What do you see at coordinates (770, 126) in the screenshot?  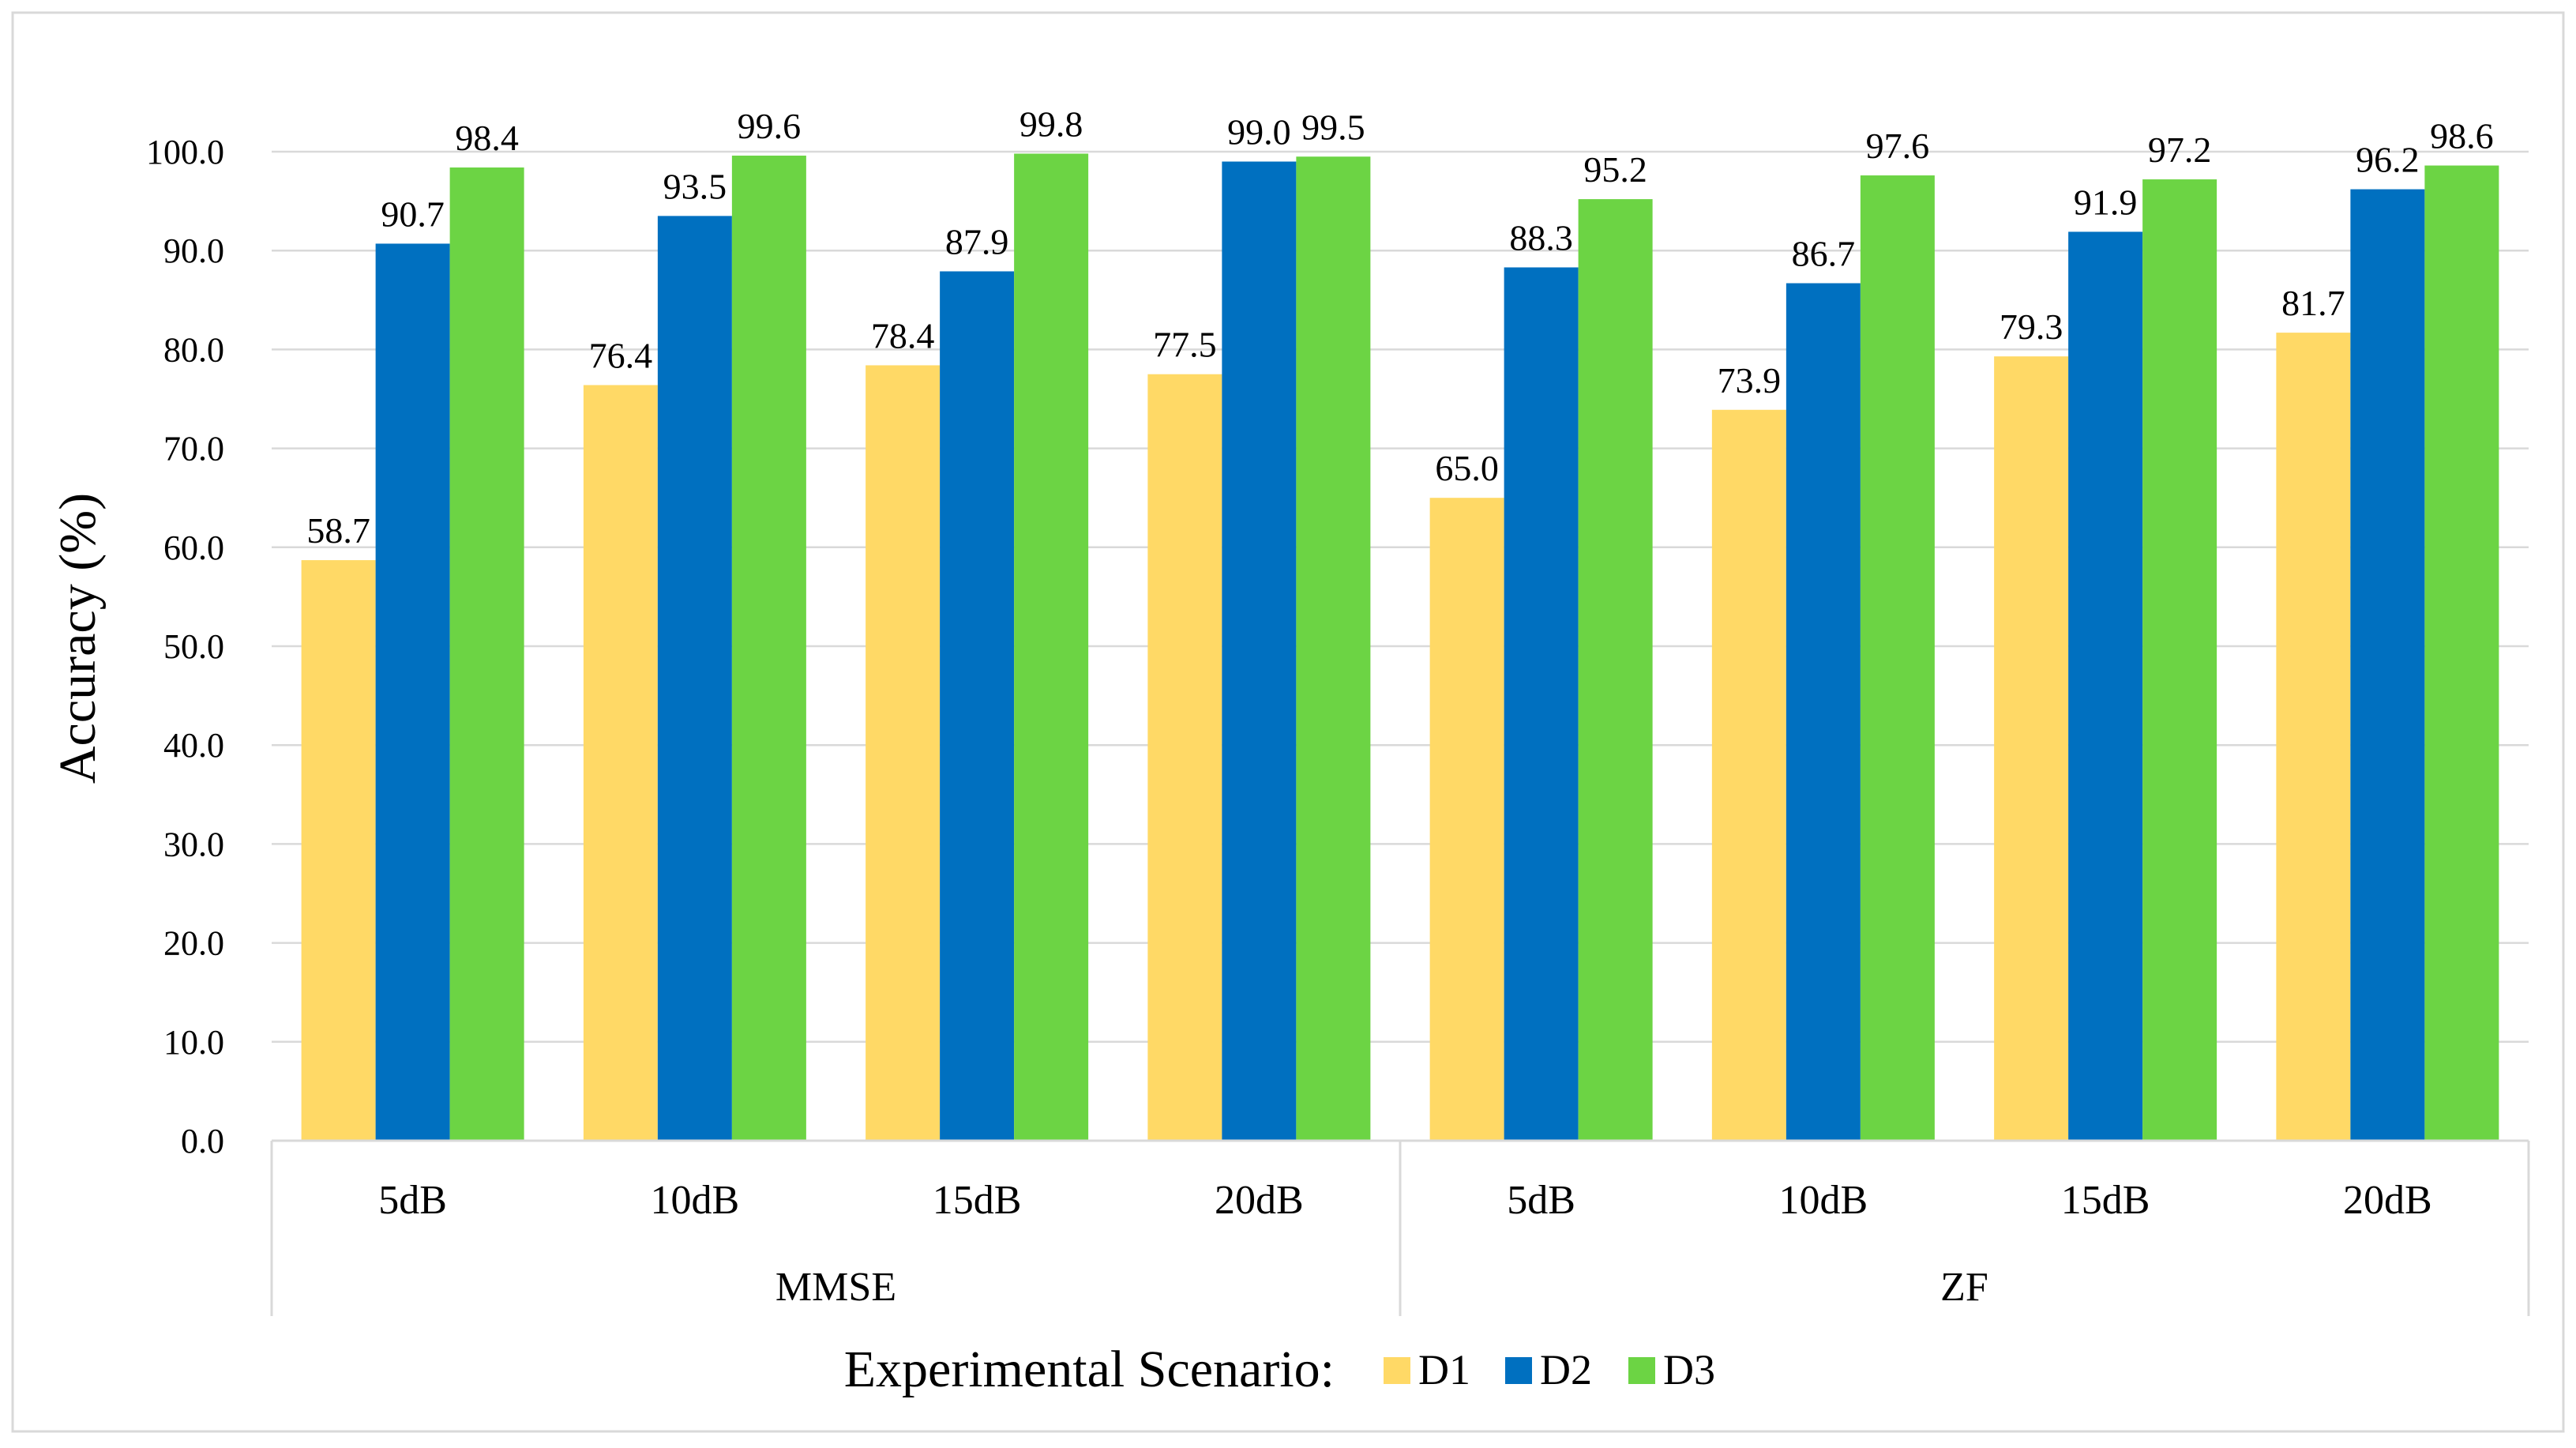 I see `data-label: 99.6` at bounding box center [770, 126].